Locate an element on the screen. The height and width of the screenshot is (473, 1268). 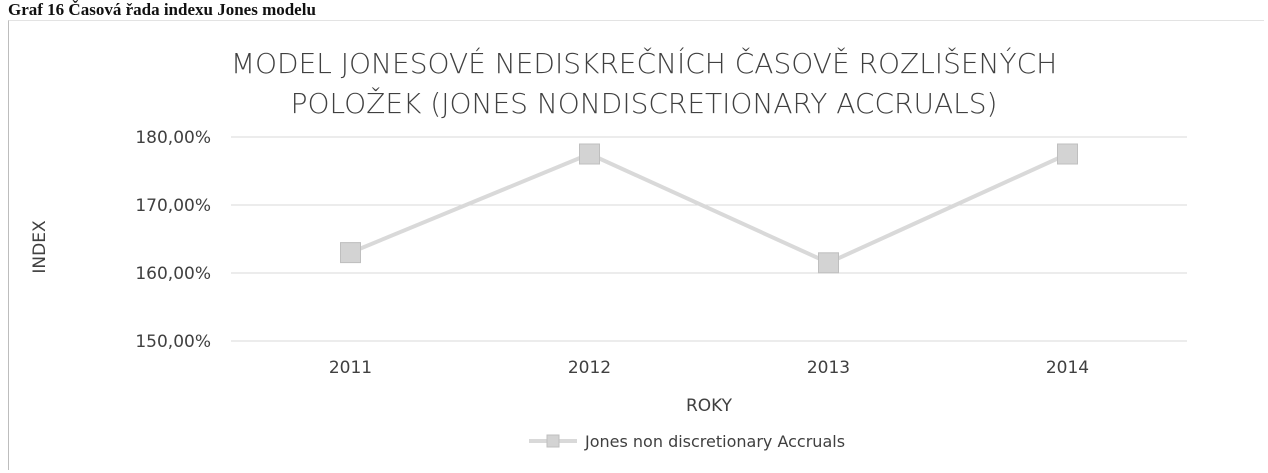
y-axis-title: INDEX is located at coordinates (40, 247).